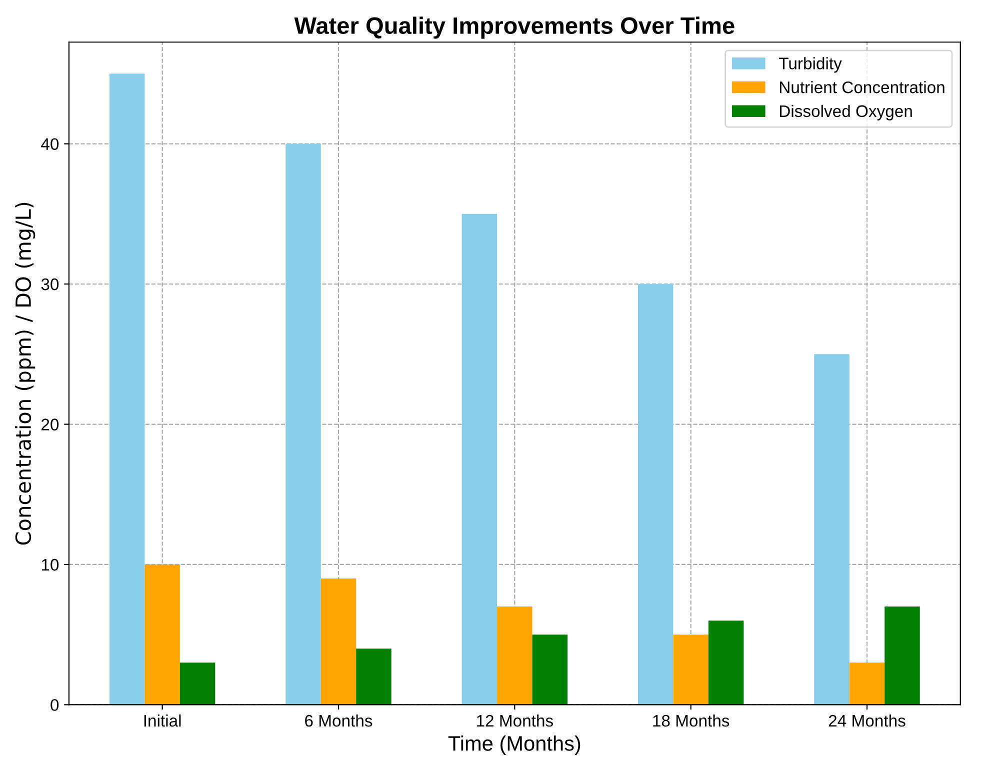 This screenshot has height=766, width=985. I want to click on x-tick-label: 18 Months, so click(691, 720).